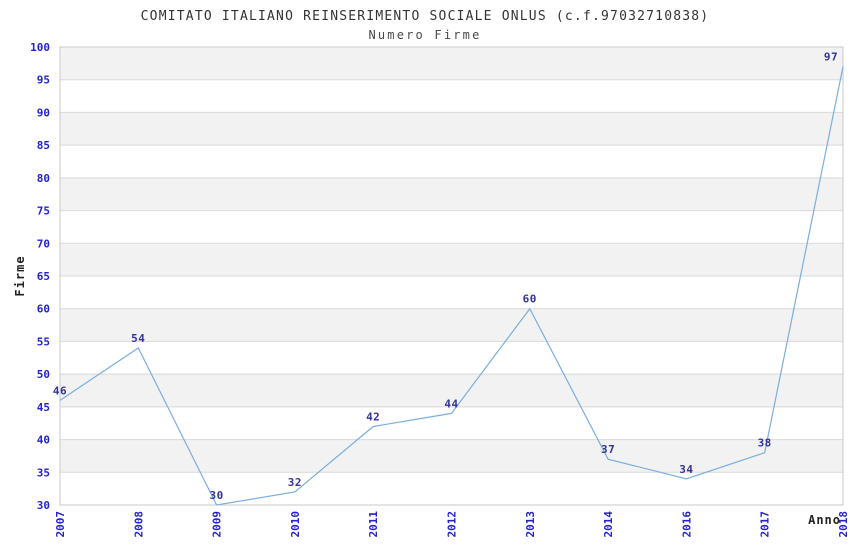  Describe the element at coordinates (43, 178) in the screenshot. I see `y-tick-label: 80` at that location.